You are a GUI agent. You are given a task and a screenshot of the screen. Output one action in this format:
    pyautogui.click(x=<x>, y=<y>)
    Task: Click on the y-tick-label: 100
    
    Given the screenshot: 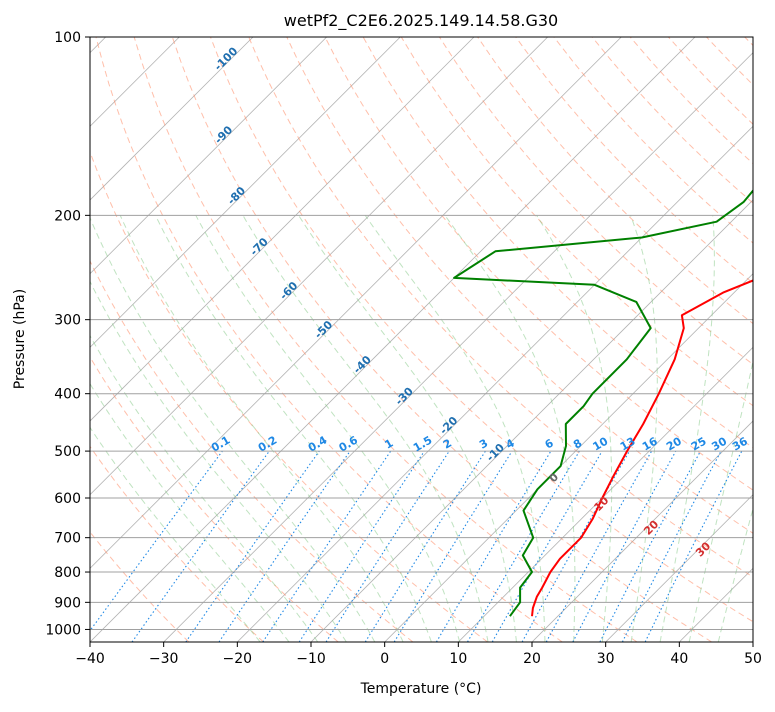 What is the action you would take?
    pyautogui.click(x=67, y=38)
    